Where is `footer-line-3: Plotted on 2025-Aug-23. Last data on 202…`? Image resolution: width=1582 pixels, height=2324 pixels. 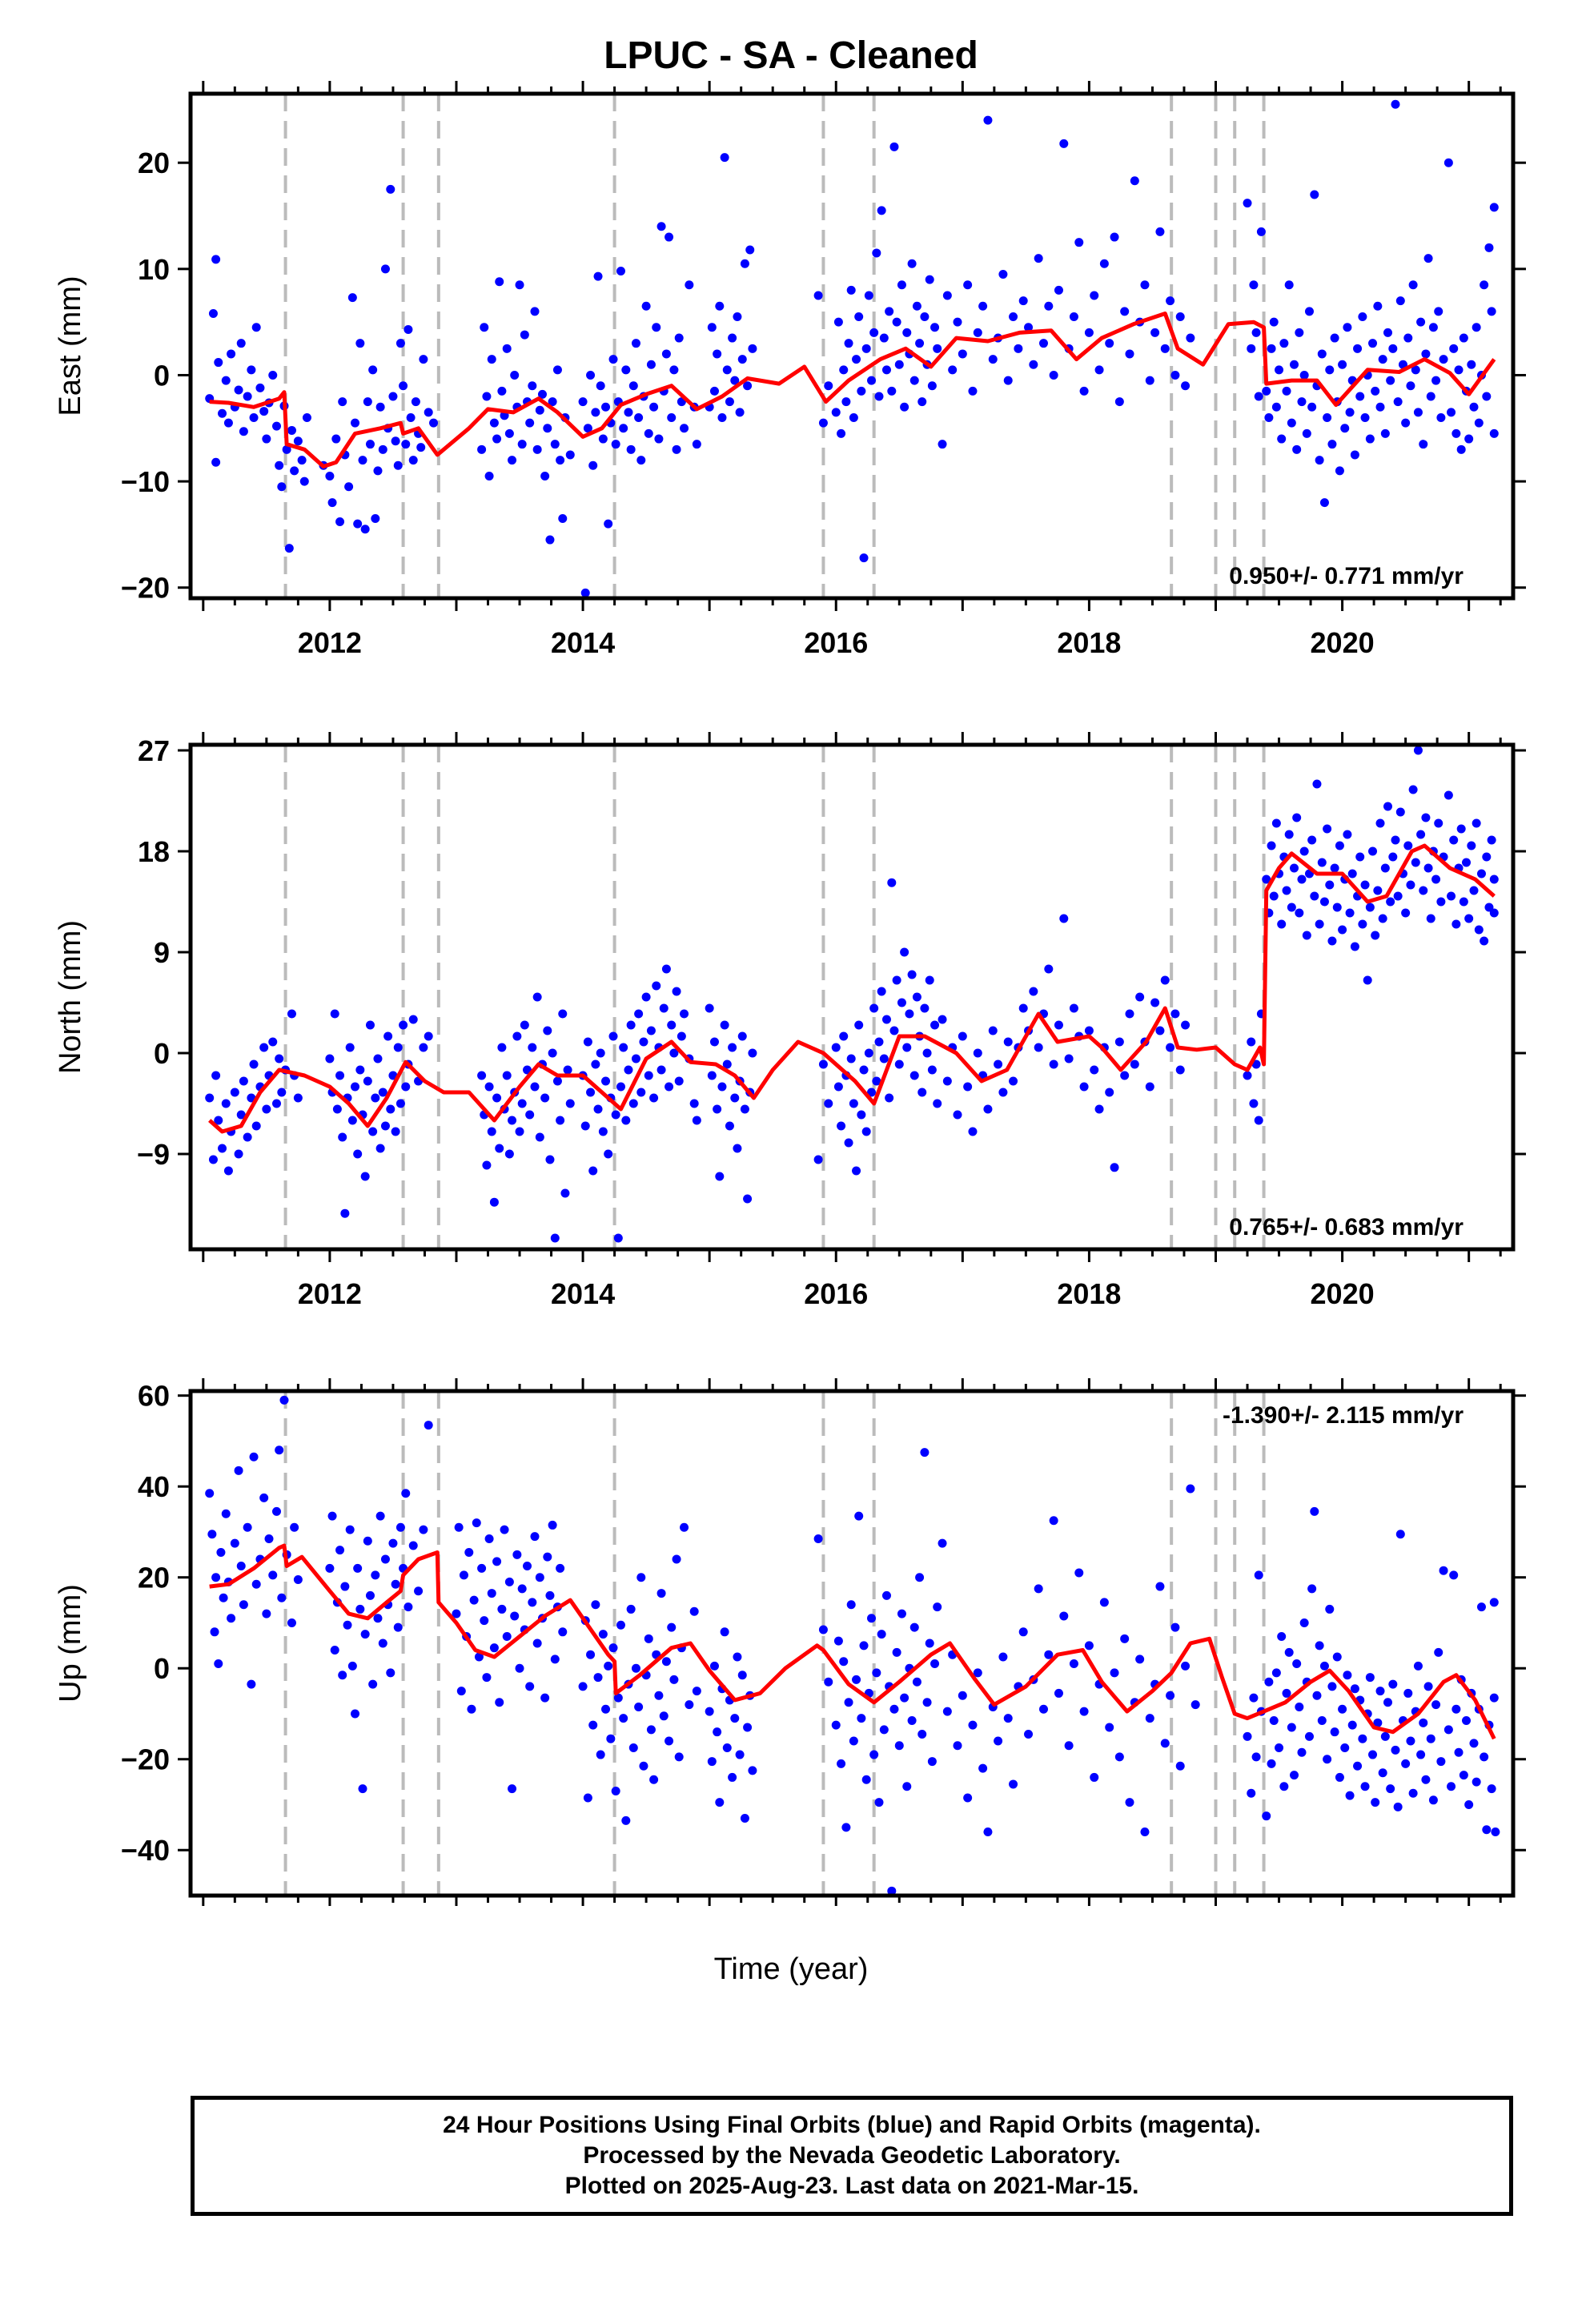 footer-line-3: Plotted on 2025-Aug-23. Last data on 202… is located at coordinates (851, 2186).